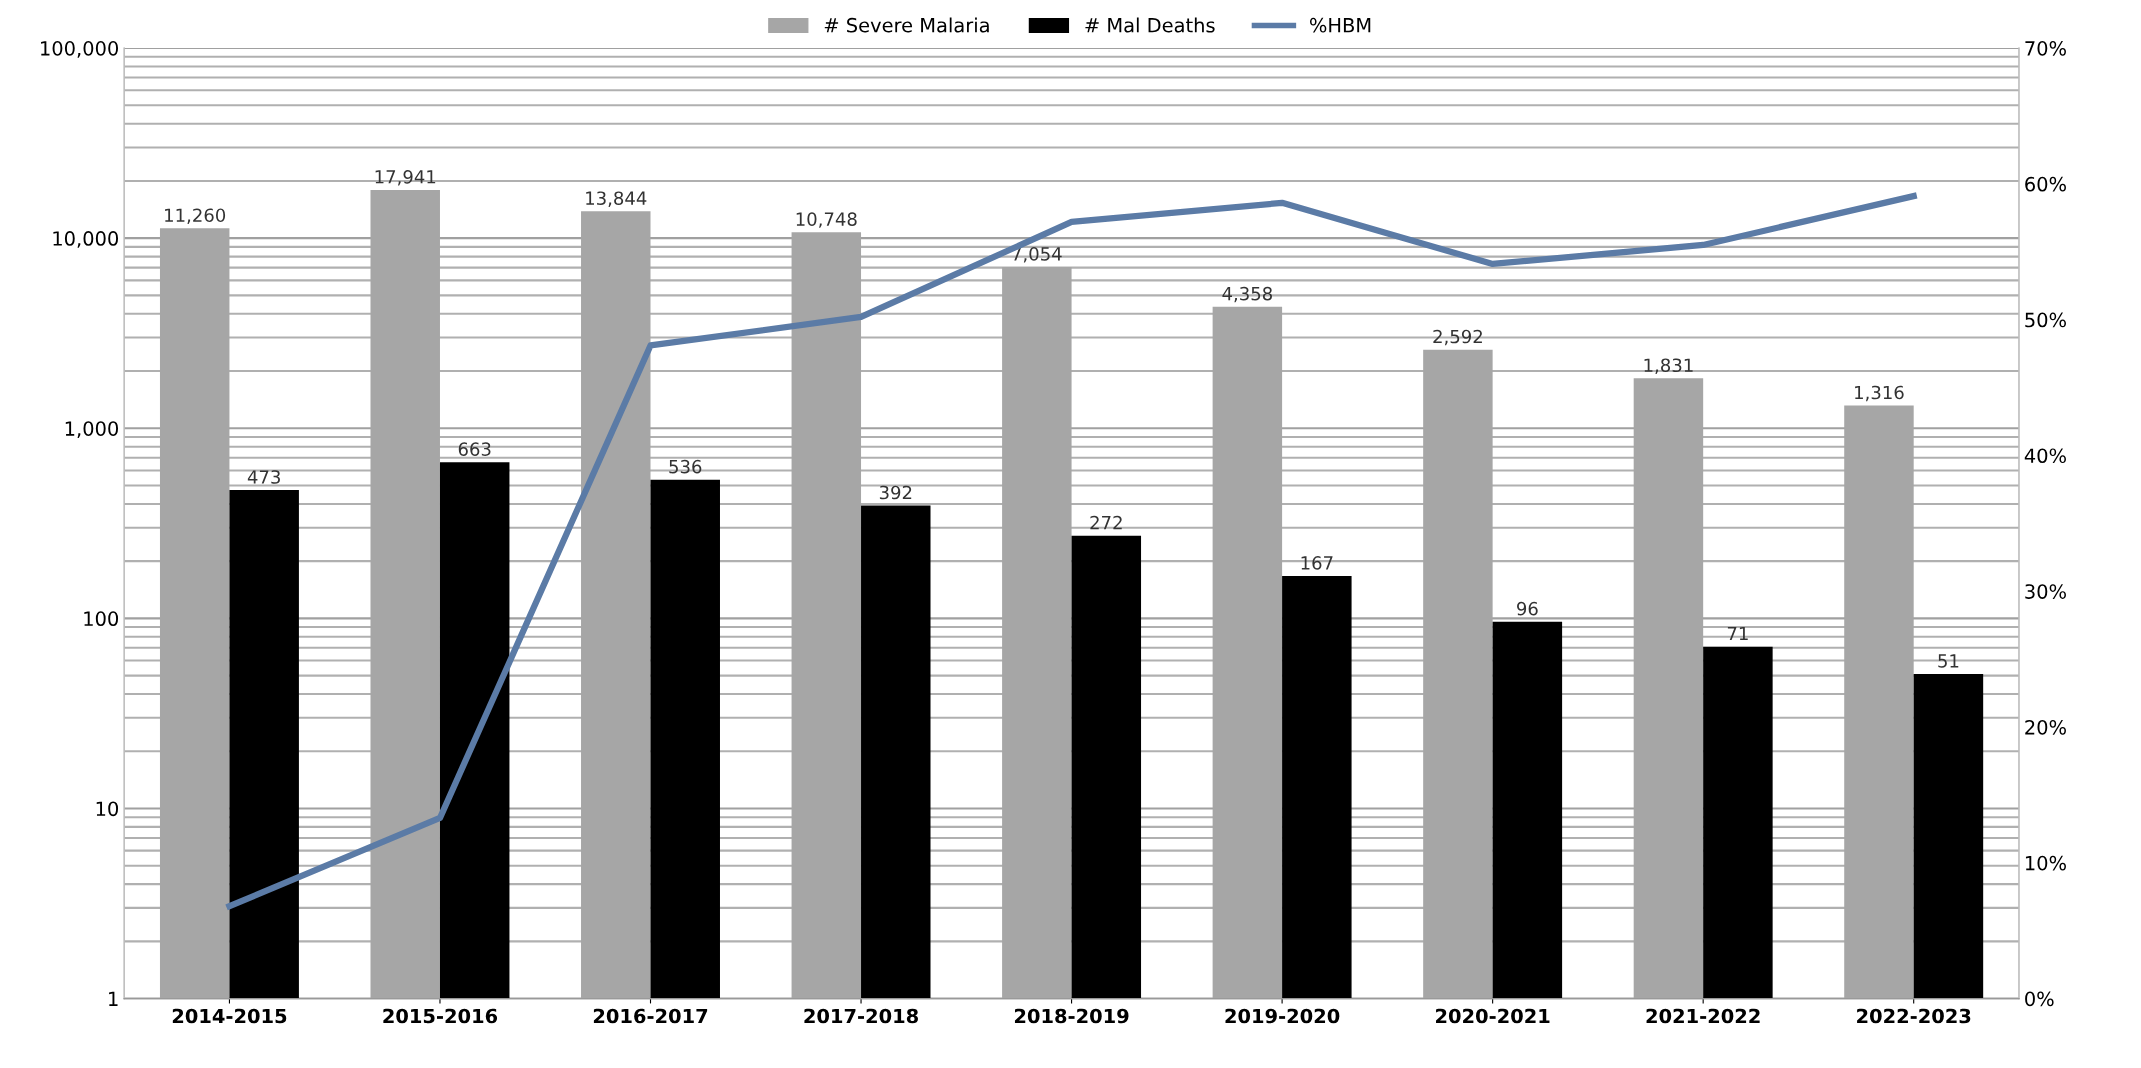  I want to click on data-label: 17,941, so click(405, 177).